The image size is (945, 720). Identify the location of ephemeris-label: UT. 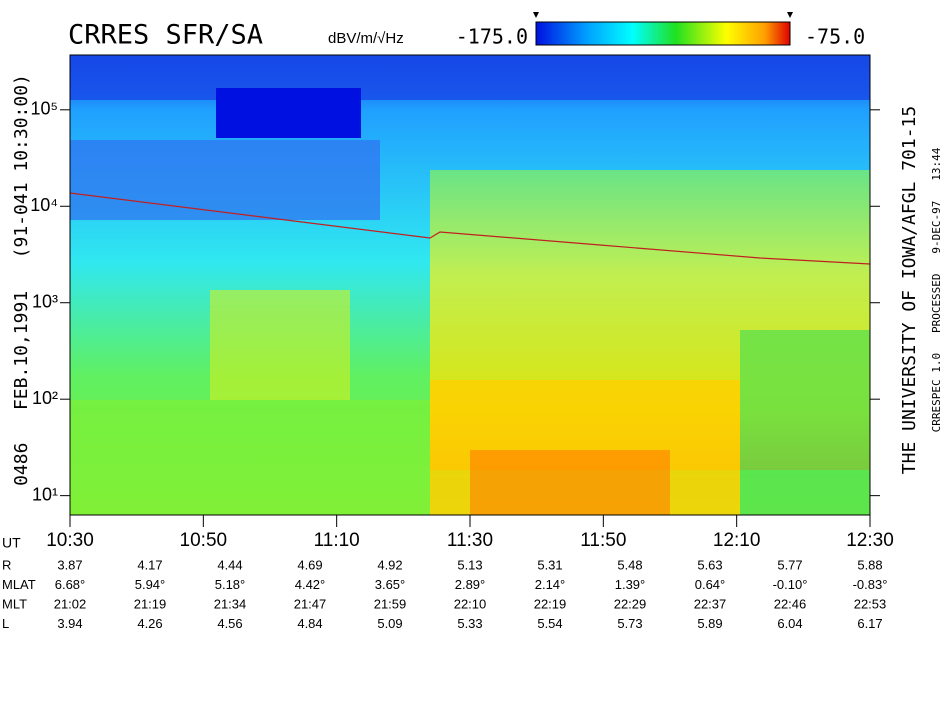
(11, 543).